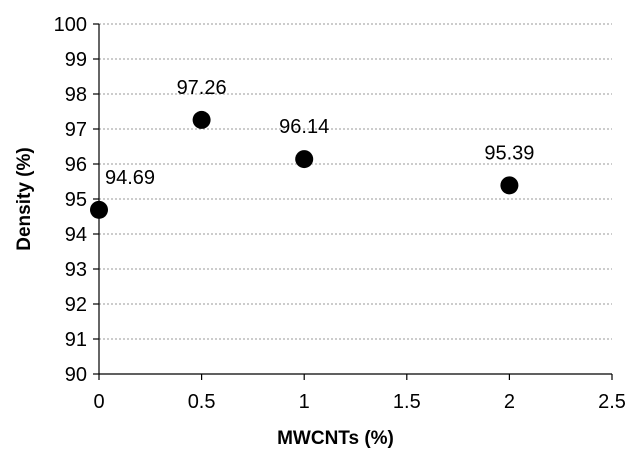 This screenshot has height=450, width=629. What do you see at coordinates (509, 402) in the screenshot?
I see `x-tick-label: 2` at bounding box center [509, 402].